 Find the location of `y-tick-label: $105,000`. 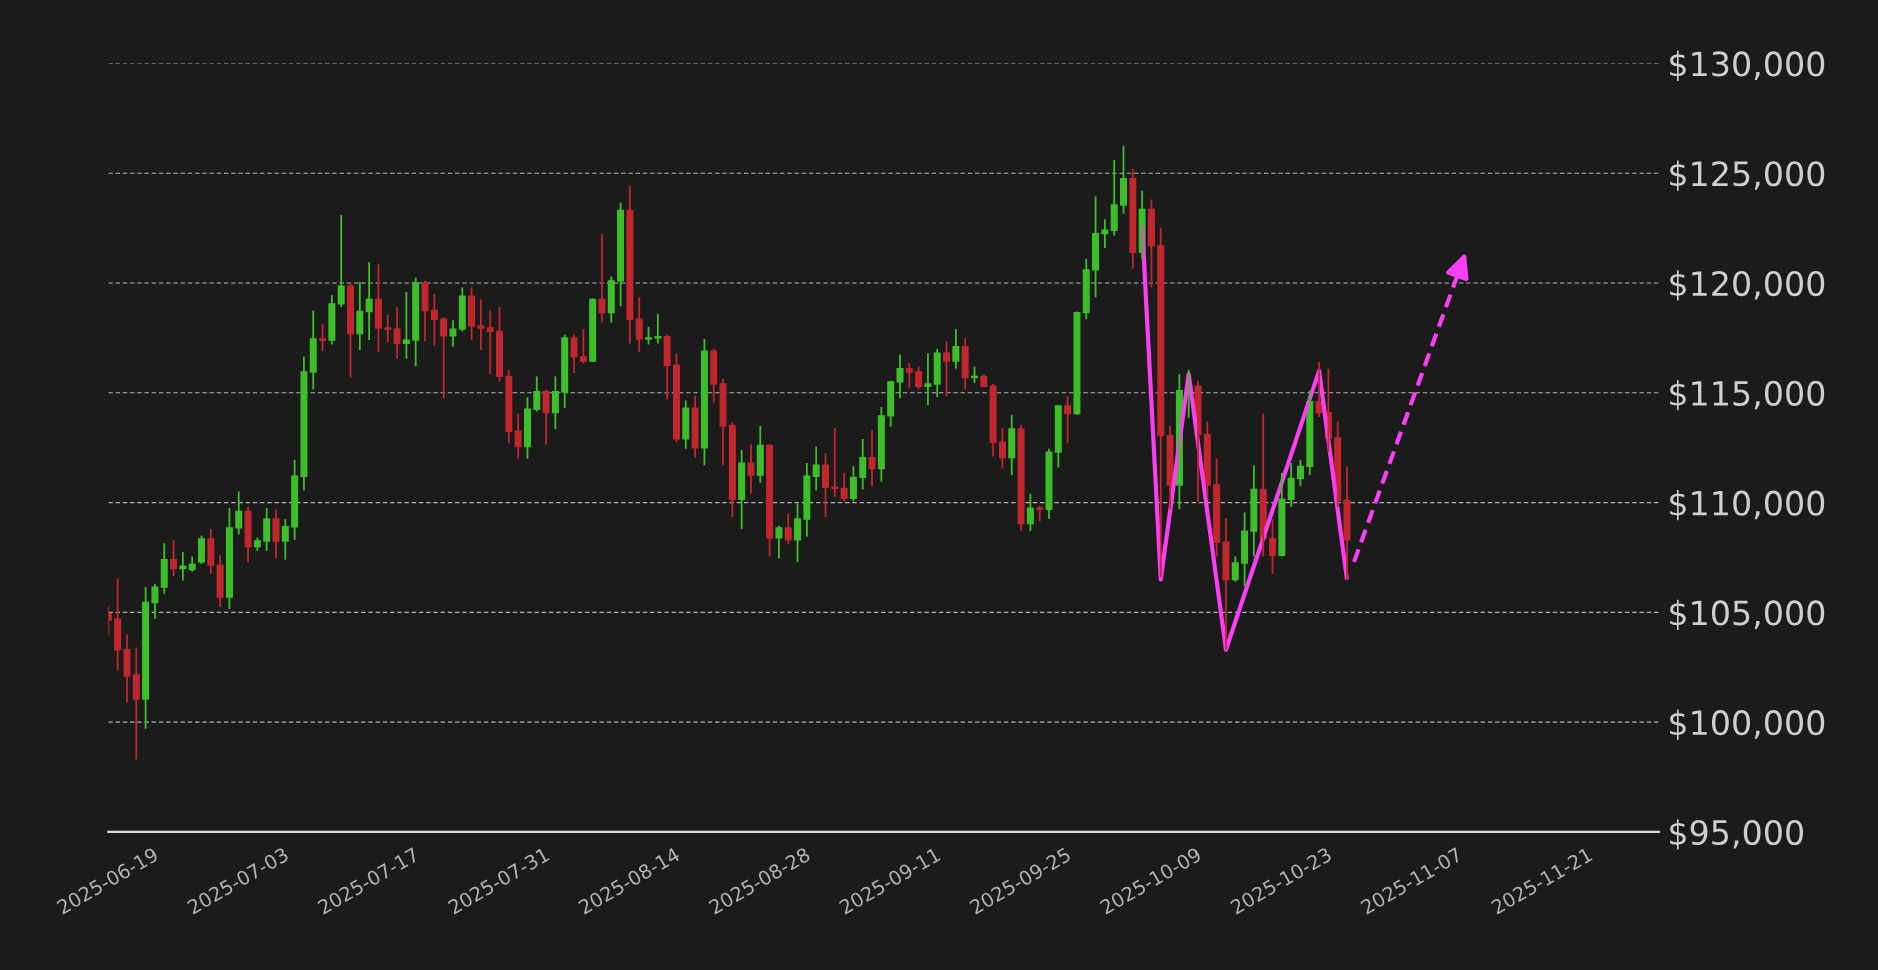

y-tick-label: $105,000 is located at coordinates (1747, 614).